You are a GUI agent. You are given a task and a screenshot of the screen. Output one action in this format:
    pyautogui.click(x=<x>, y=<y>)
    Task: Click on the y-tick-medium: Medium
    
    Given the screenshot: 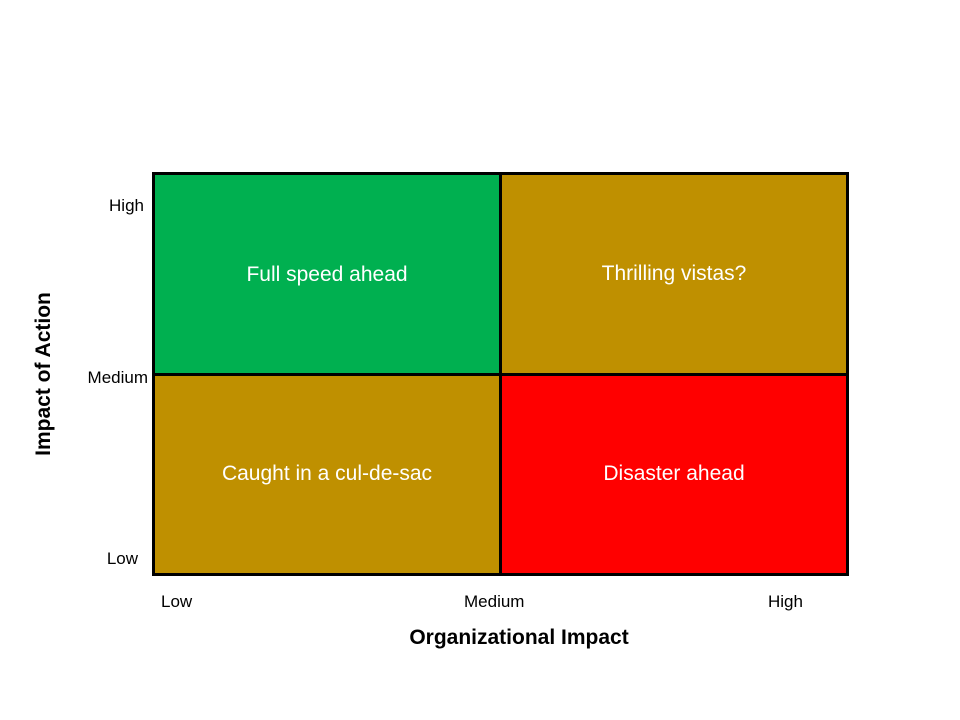 What is the action you would take?
    pyautogui.click(x=117, y=377)
    